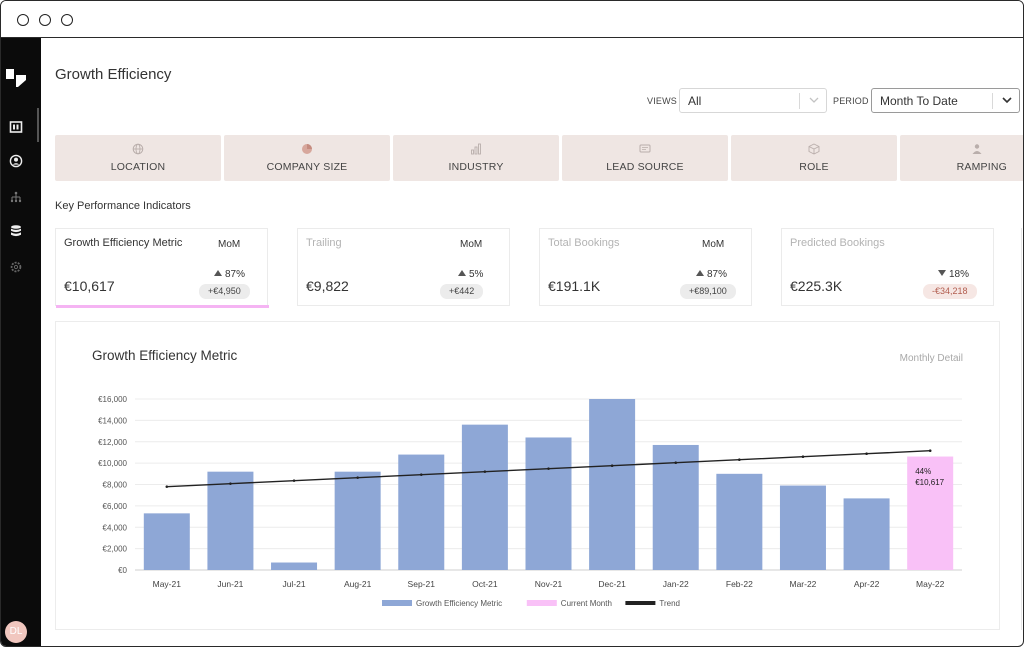  Describe the element at coordinates (115, 527) in the screenshot. I see `y-tick-label: €4,000` at that location.